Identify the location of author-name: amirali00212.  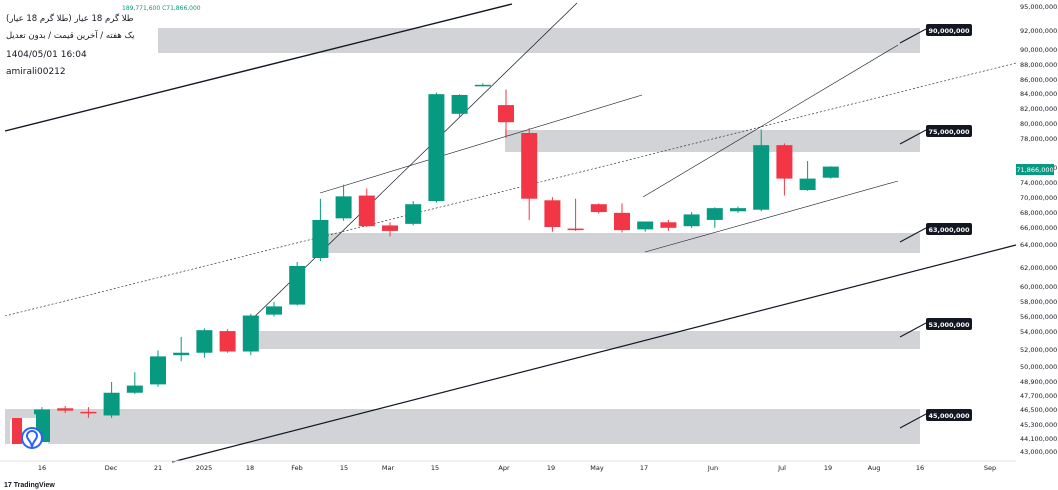
(36, 72).